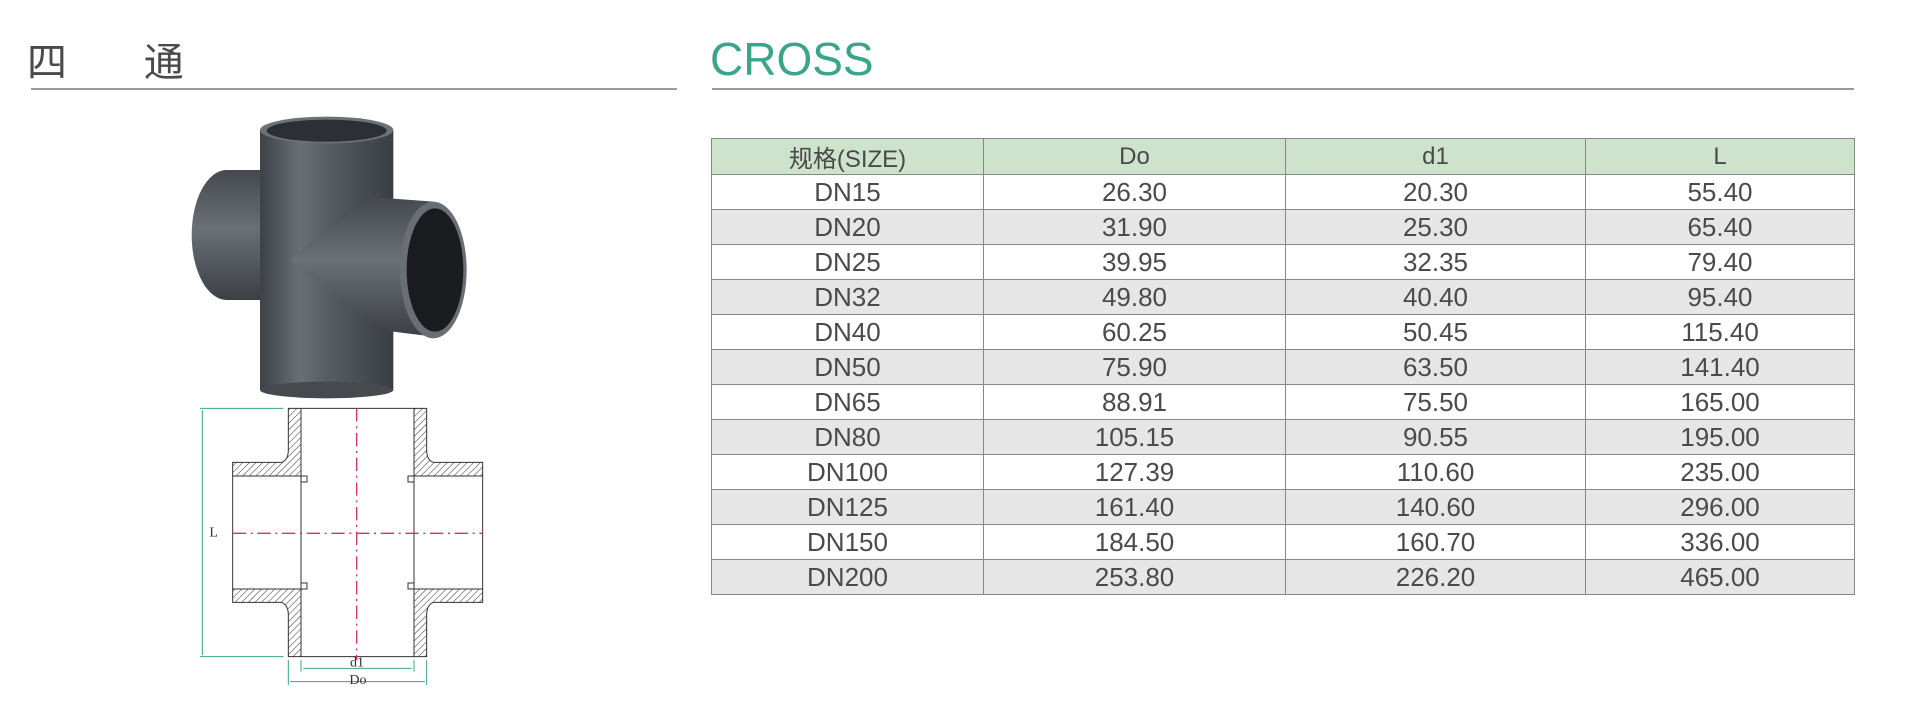 This screenshot has width=1914, height=710. I want to click on title-divider-right, so click(1283, 89).